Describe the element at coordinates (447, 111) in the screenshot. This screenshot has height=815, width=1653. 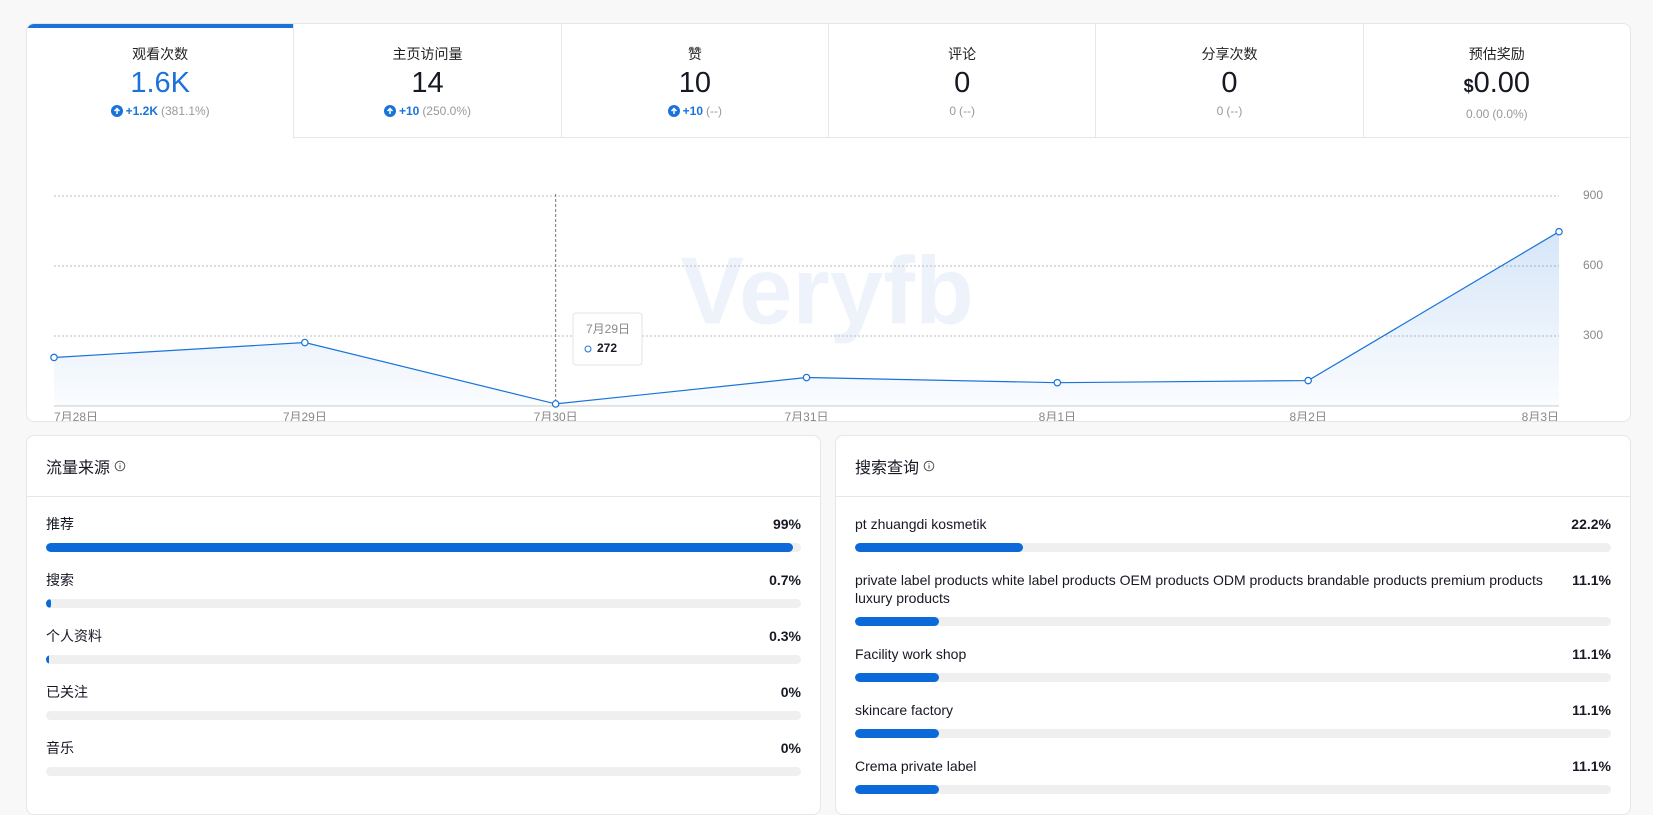
I see `tab-pct: (250.0%)` at that location.